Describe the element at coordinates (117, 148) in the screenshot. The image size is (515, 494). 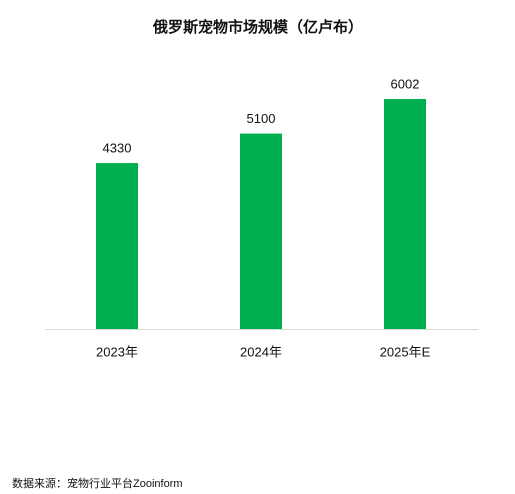
I see `data-label: 4330` at that location.